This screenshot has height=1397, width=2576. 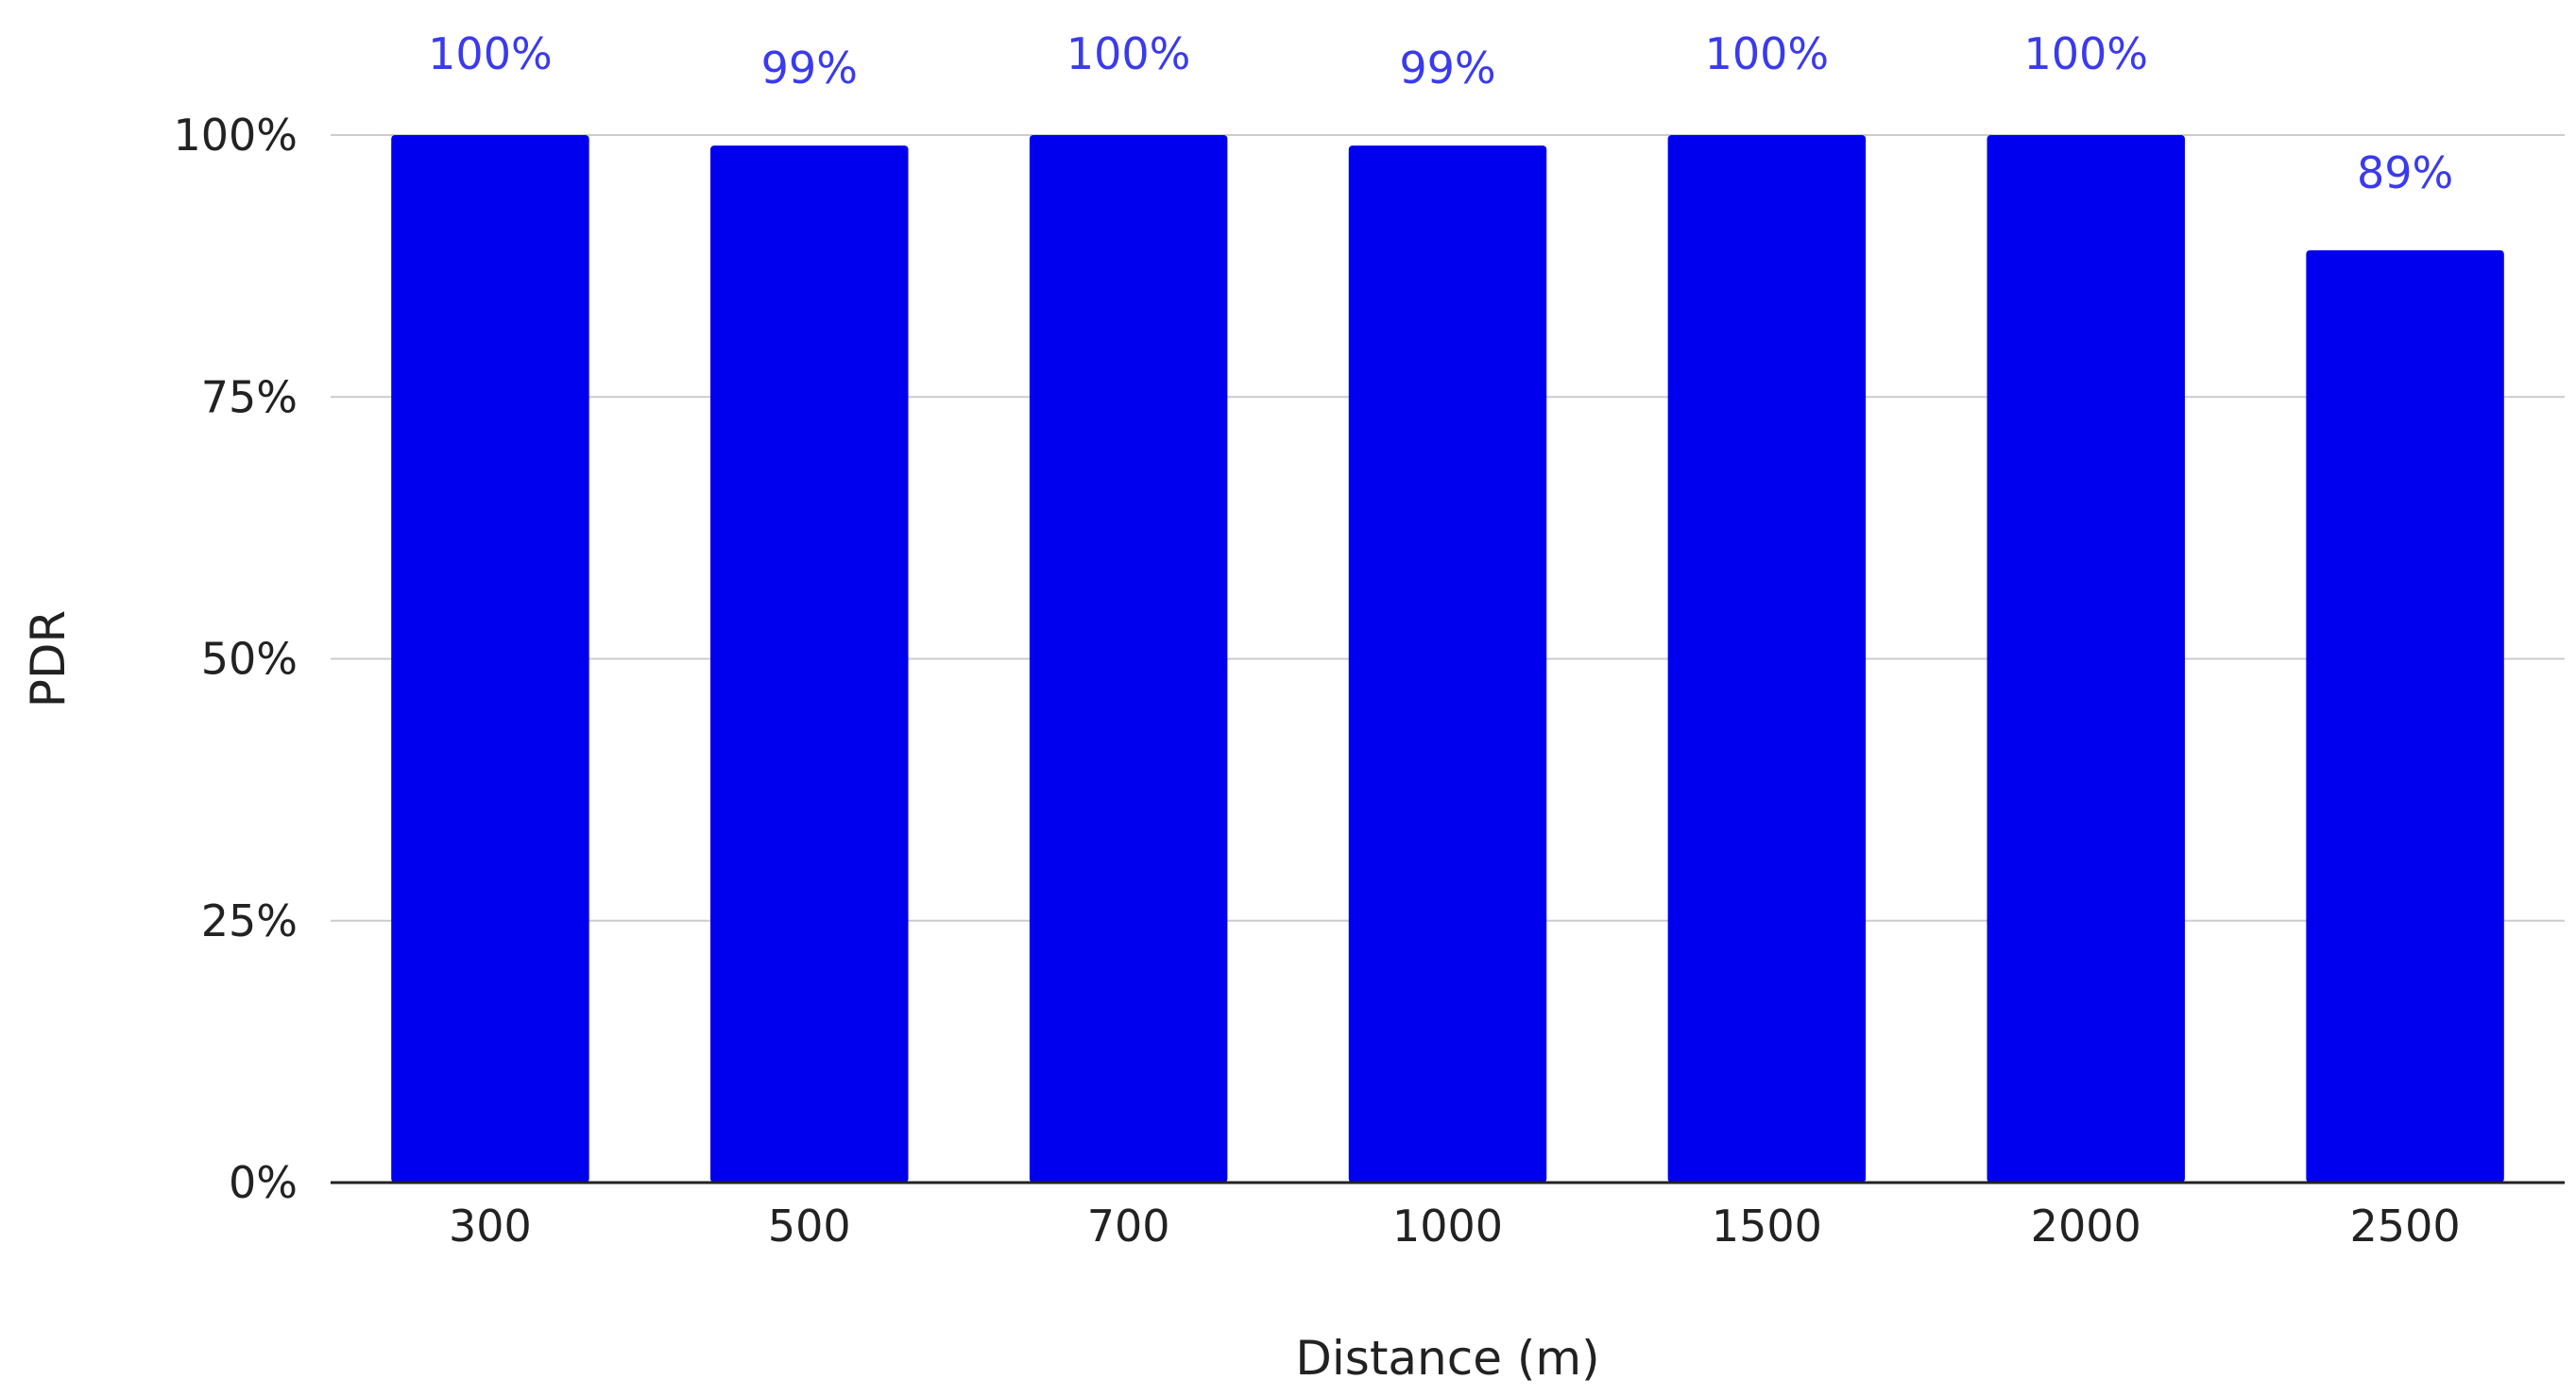 I want to click on y-tick-labels: 0% 25% 50% 75% 100%, so click(x=236, y=659).